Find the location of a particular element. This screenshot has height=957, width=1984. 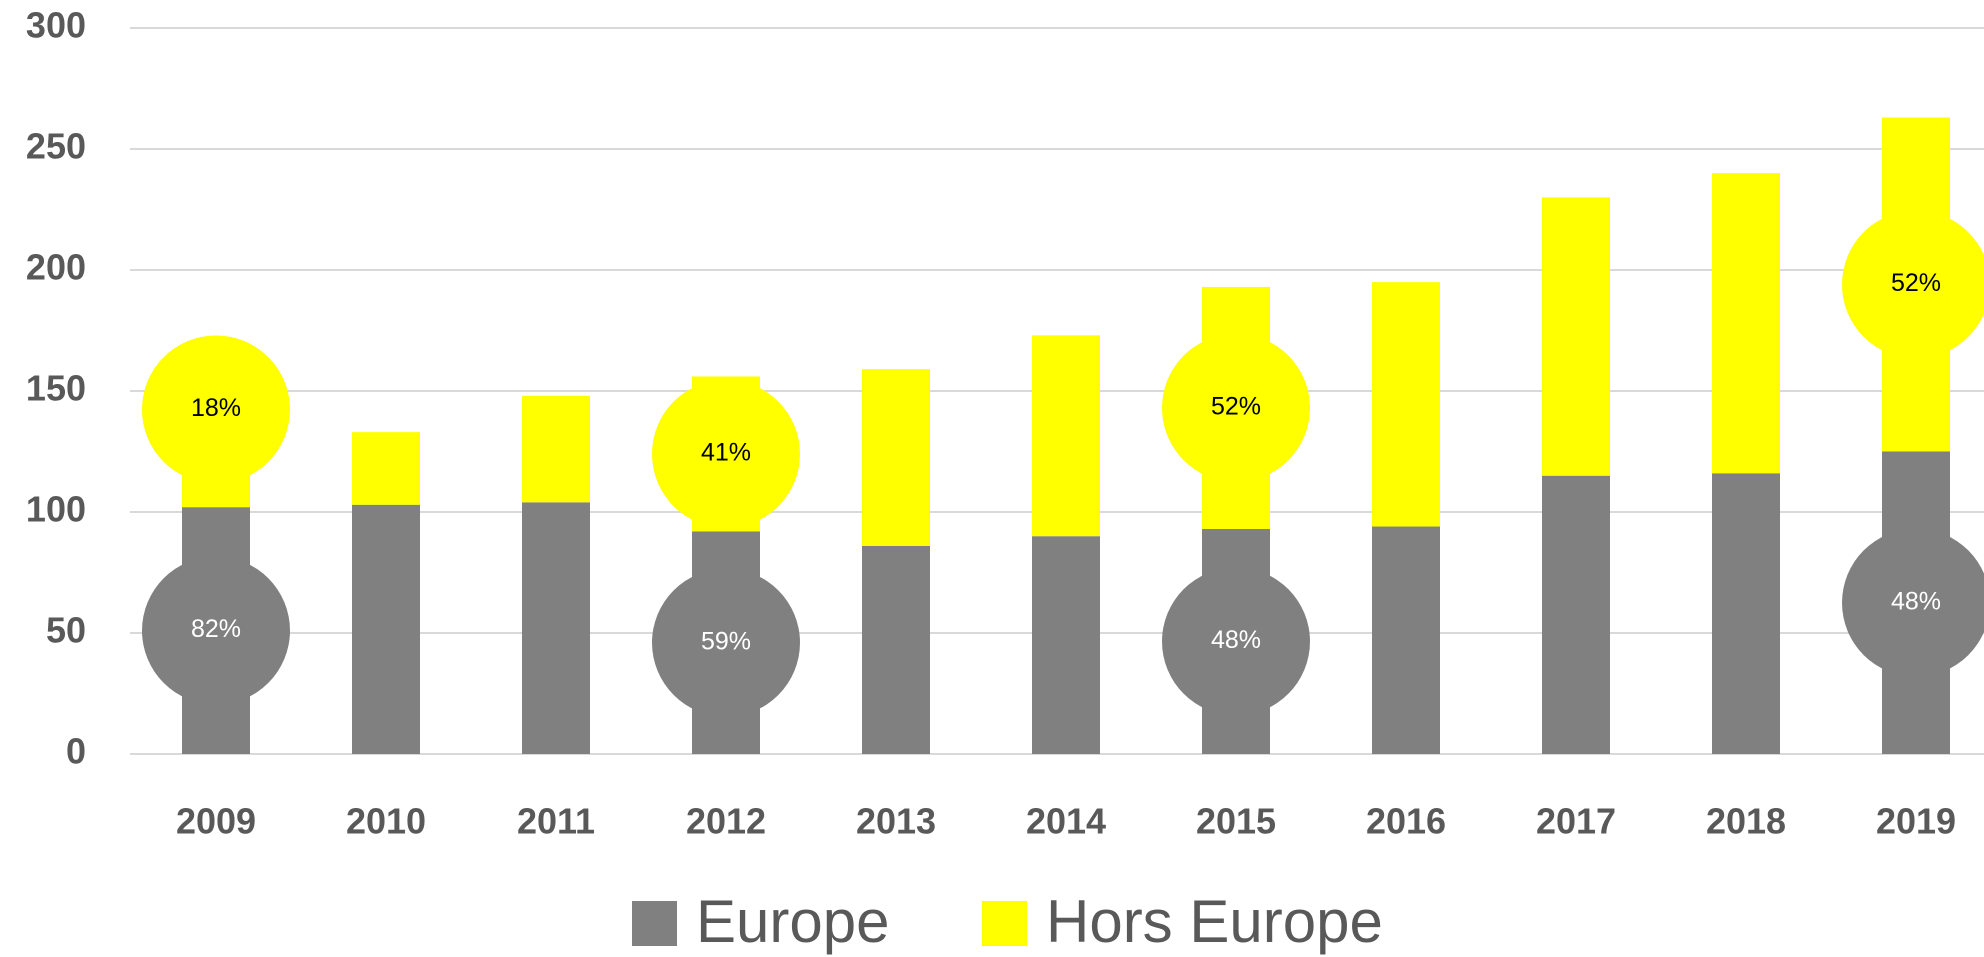

x-tick-label: 2009 is located at coordinates (216, 821).